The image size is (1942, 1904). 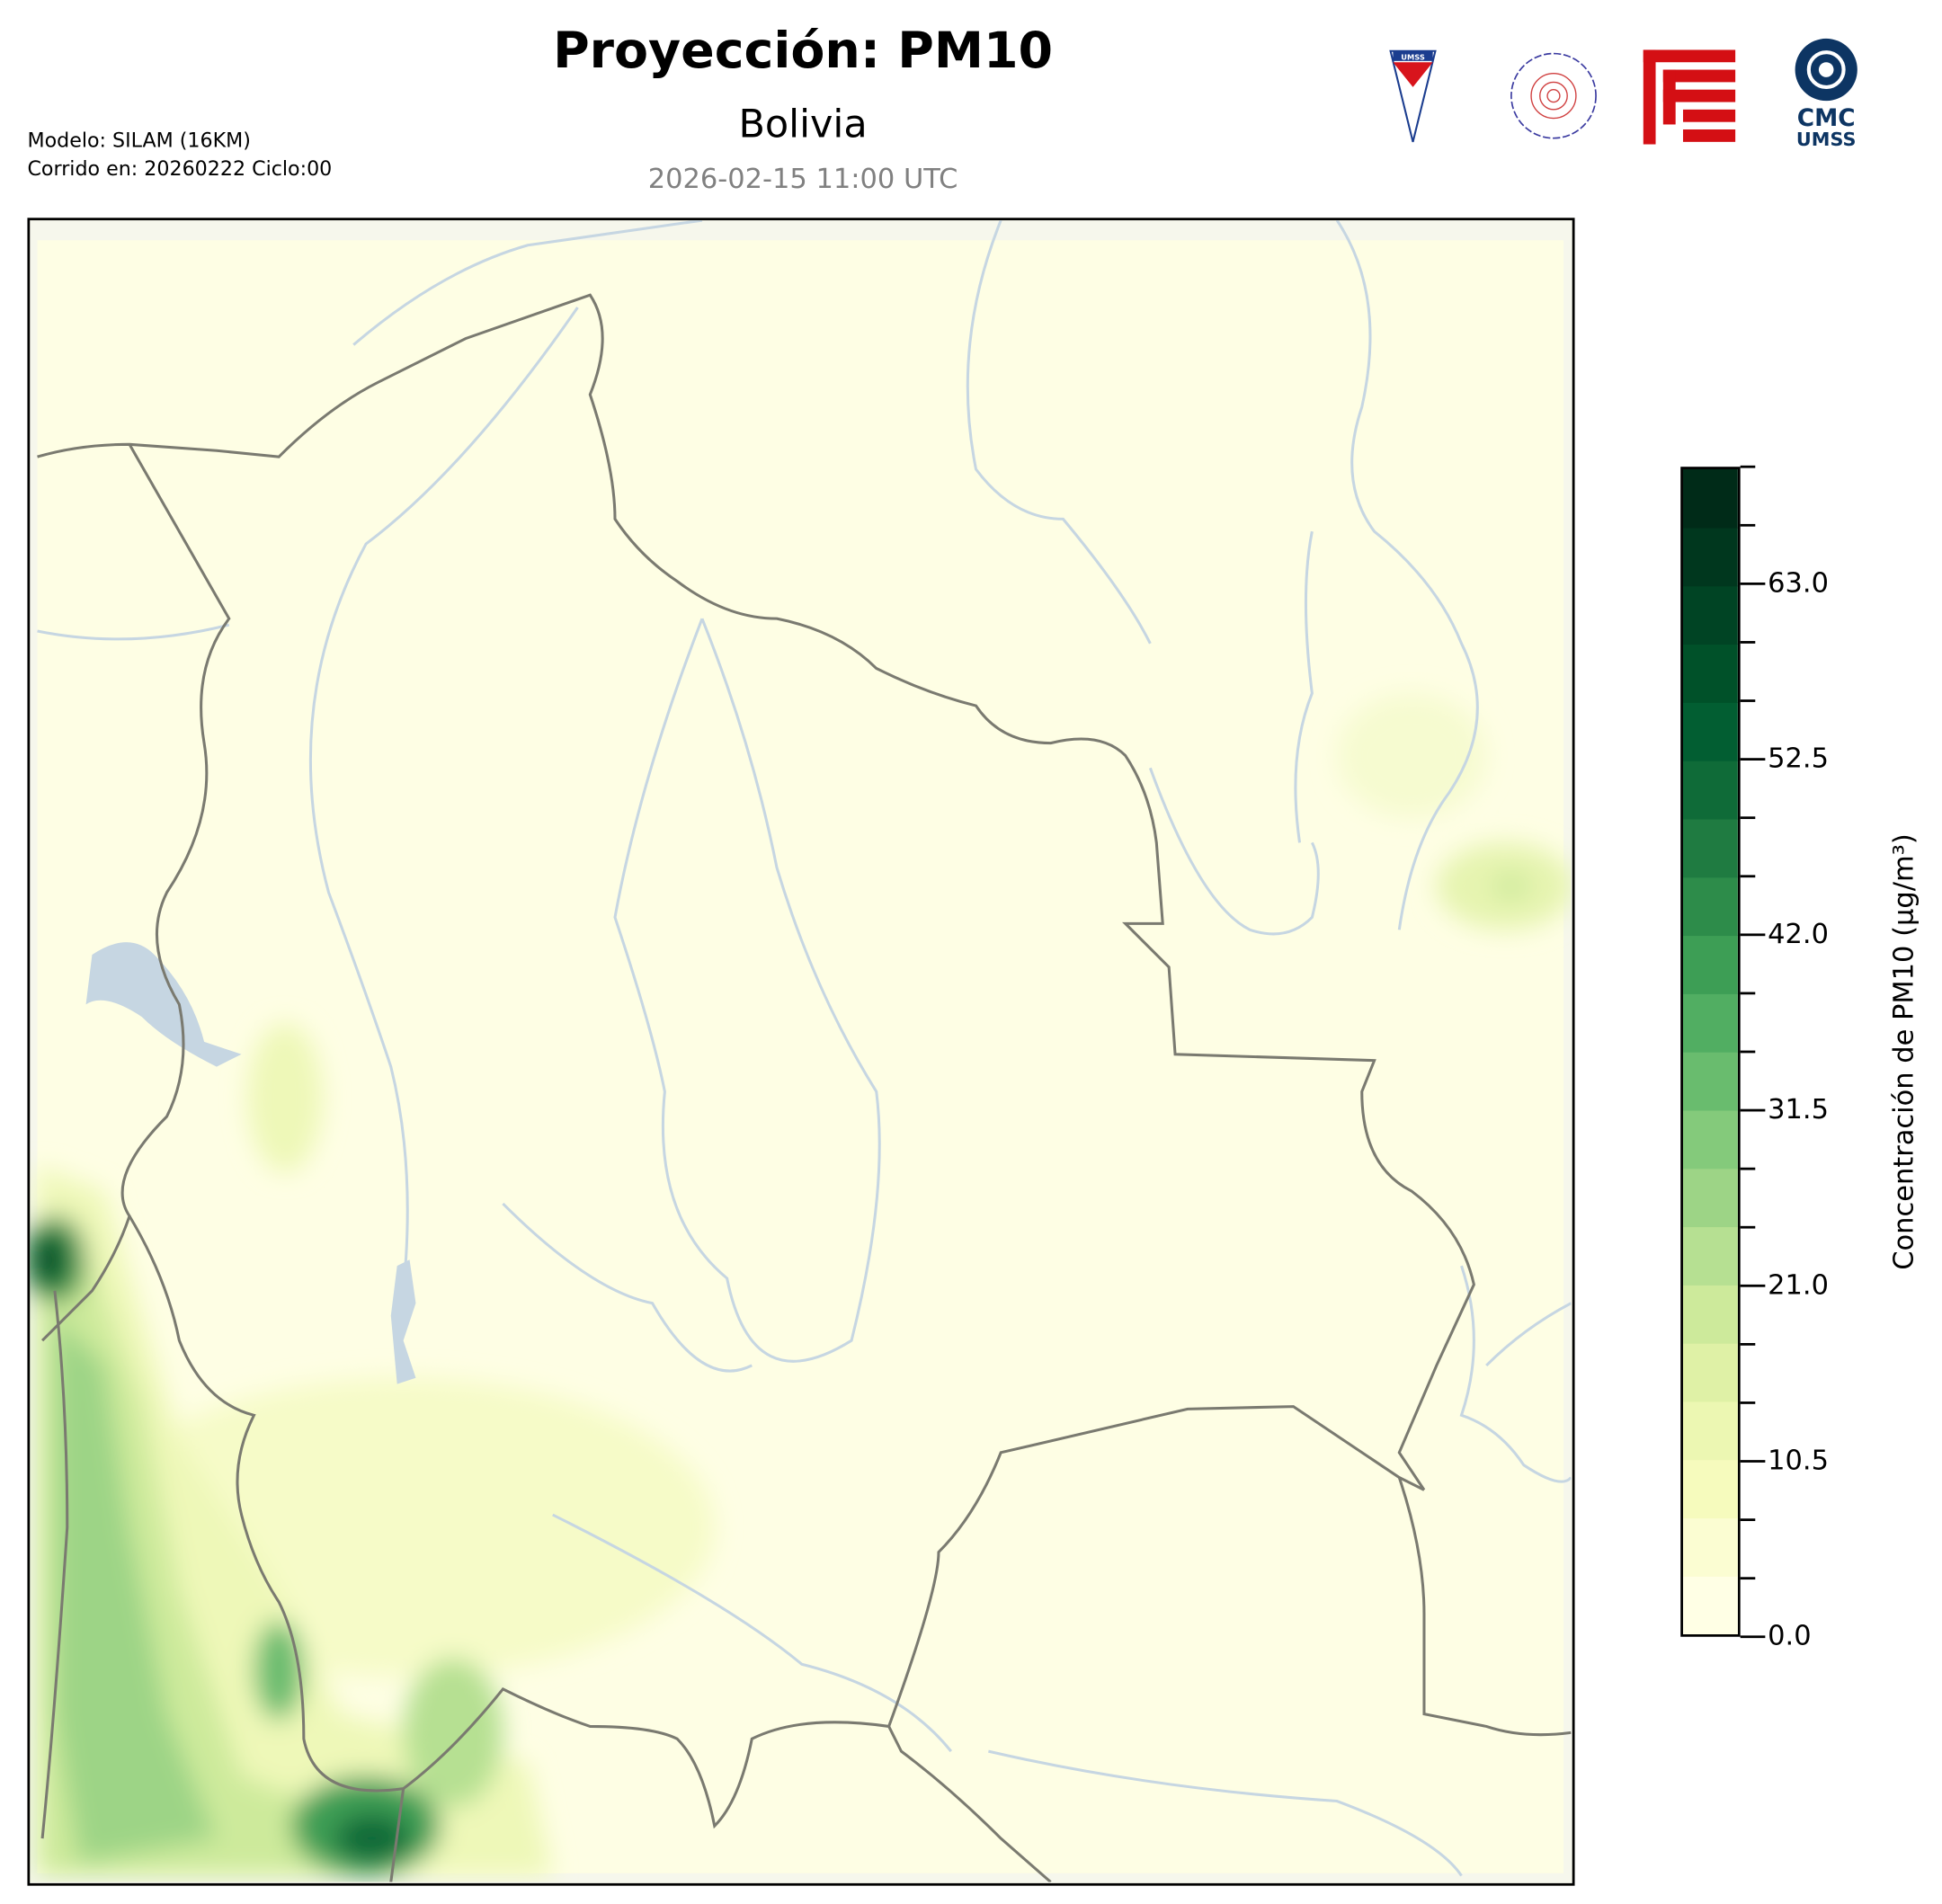 I want to click on border-argentina, so click(x=397, y=1835).